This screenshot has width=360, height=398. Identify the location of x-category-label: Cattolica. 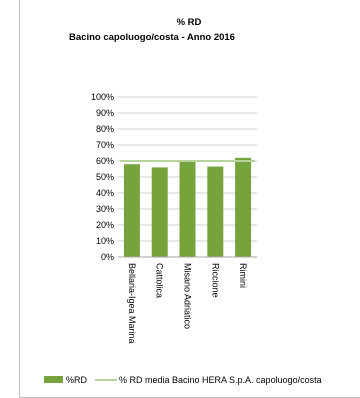
(160, 280).